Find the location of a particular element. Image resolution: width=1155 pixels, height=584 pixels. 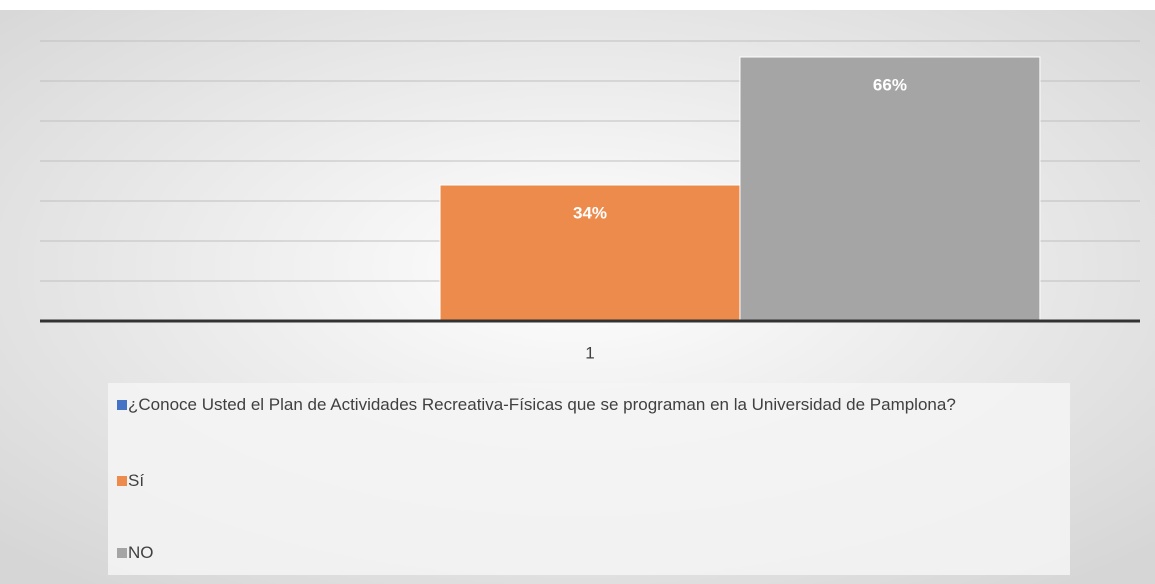

data-label: 34% is located at coordinates (590, 212).